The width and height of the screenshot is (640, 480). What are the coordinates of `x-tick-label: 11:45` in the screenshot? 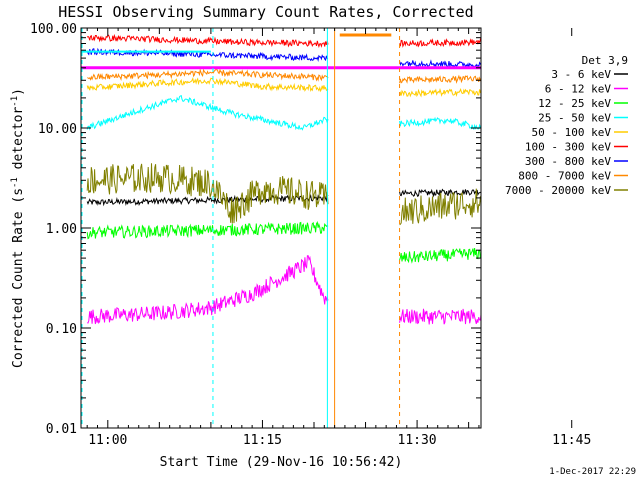 It's located at (571, 440).